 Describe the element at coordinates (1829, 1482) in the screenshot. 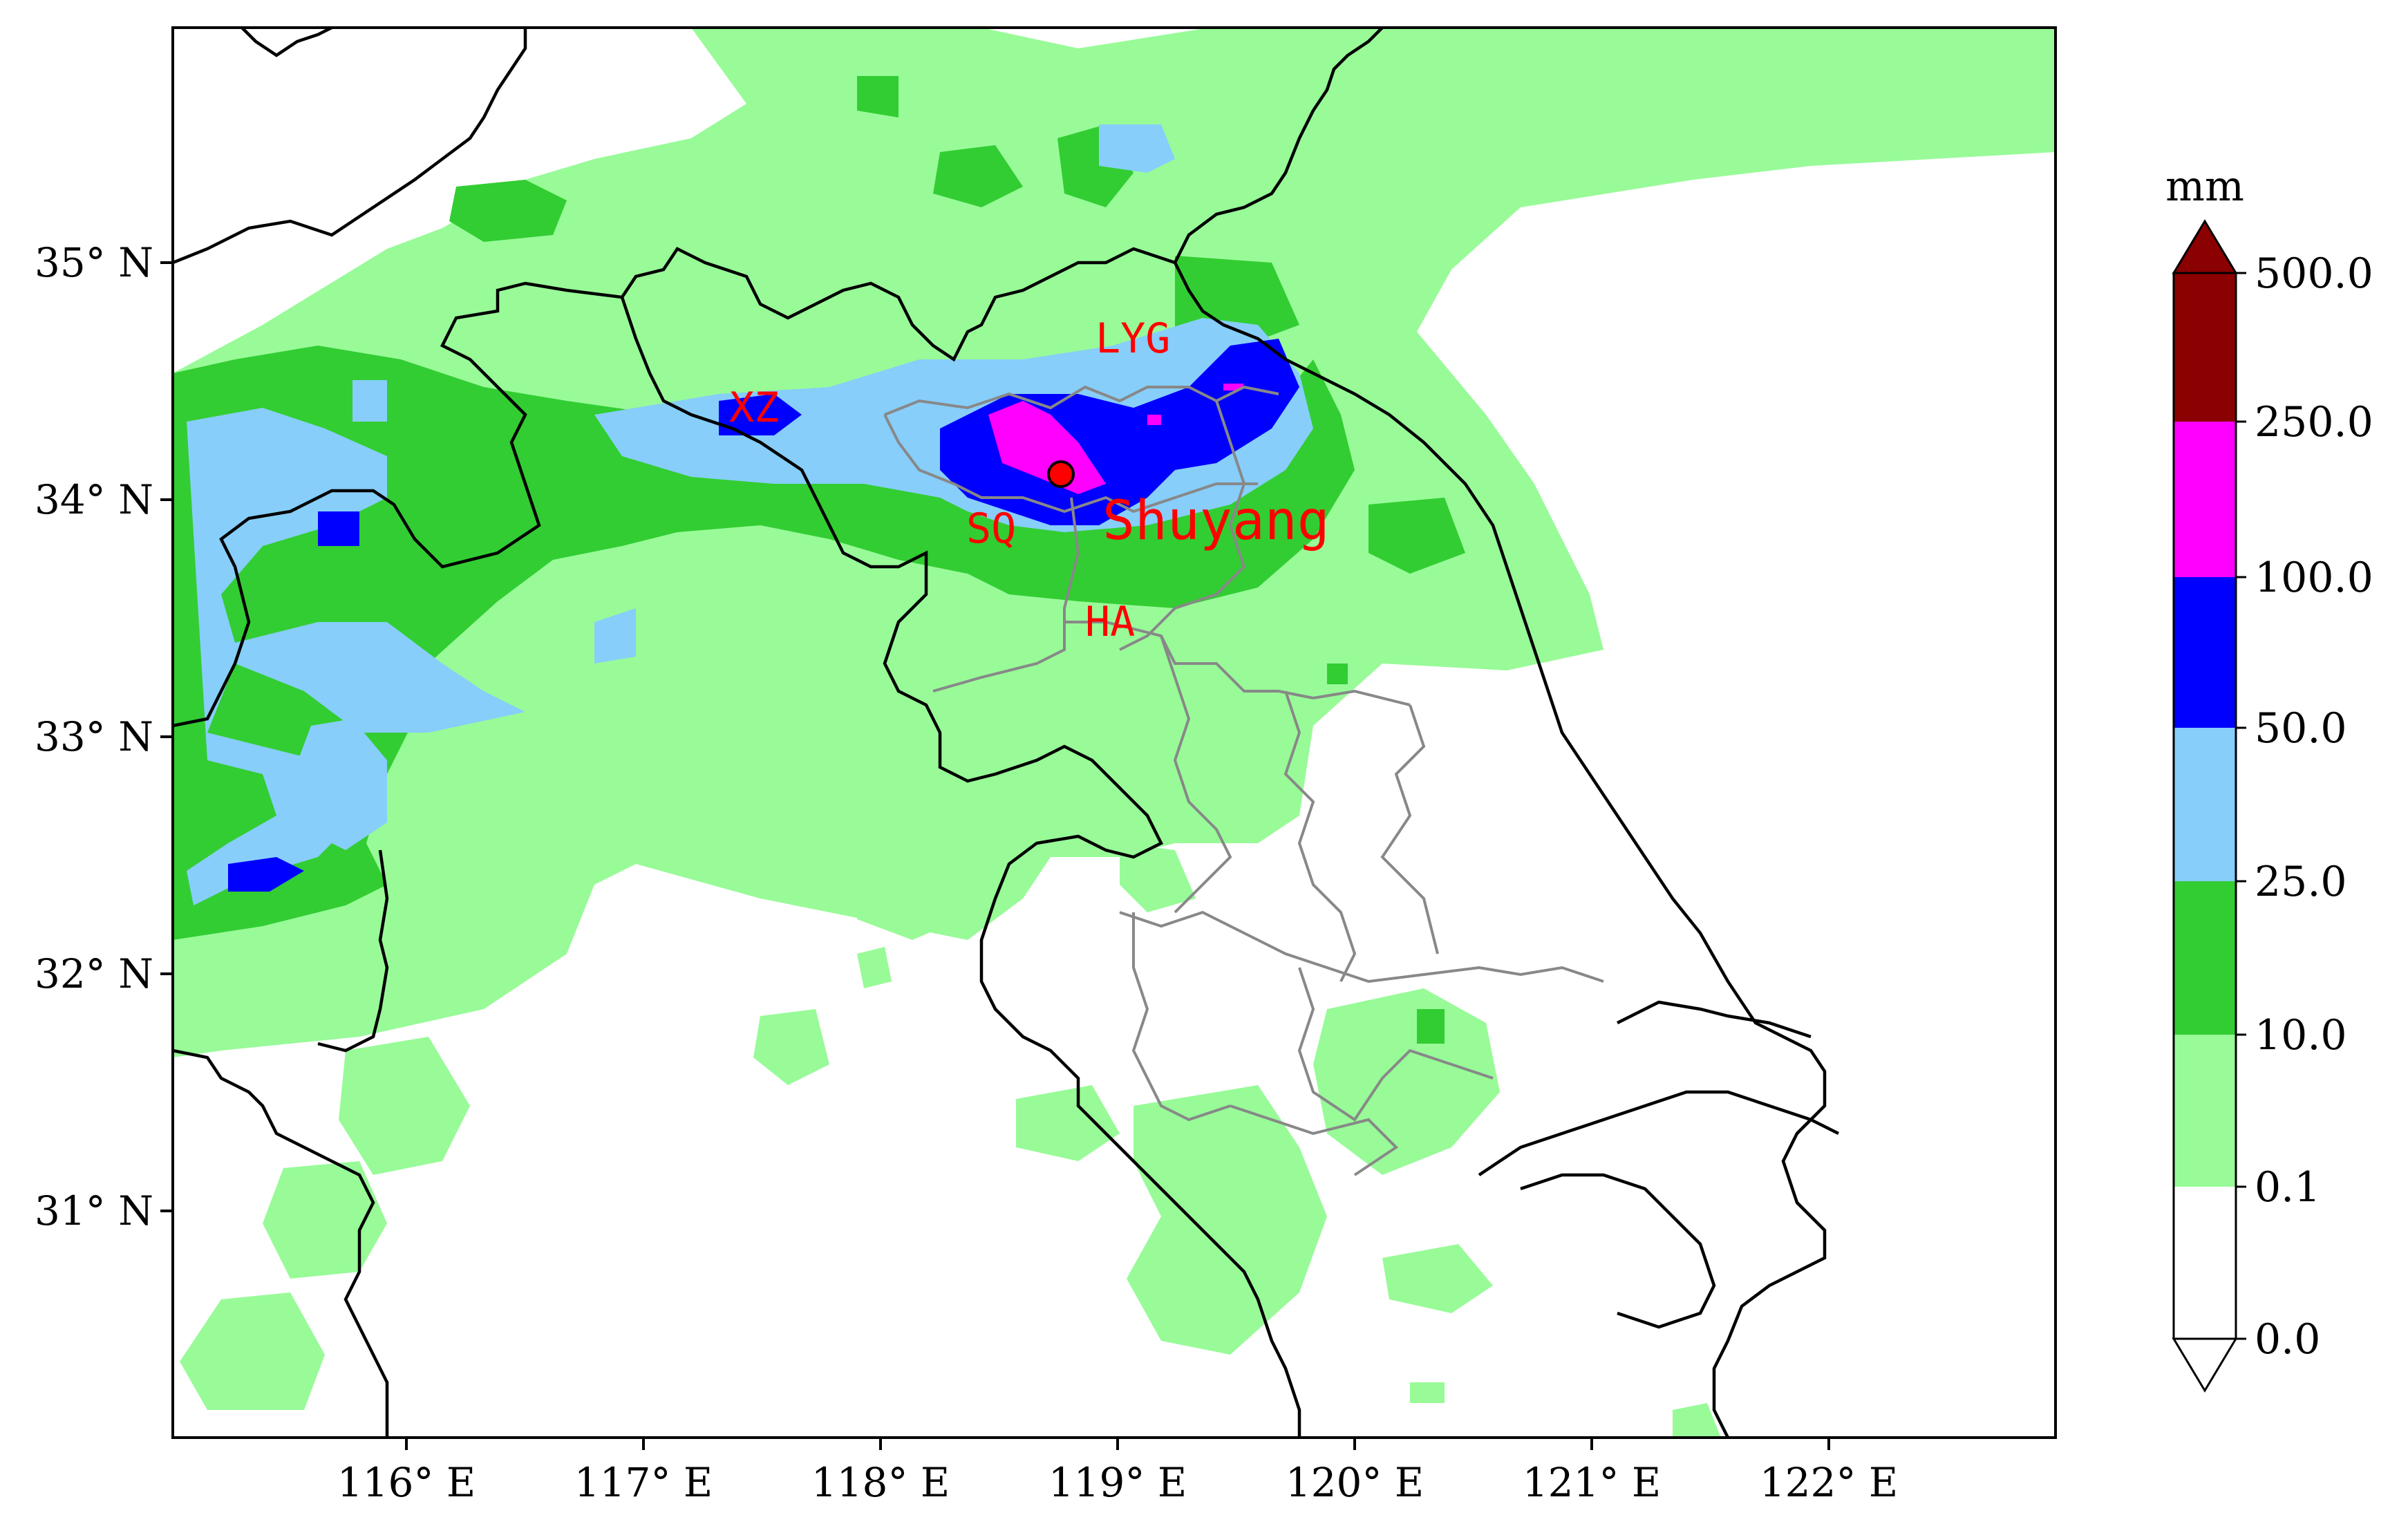

I see `lon-label-122: 122° E` at that location.